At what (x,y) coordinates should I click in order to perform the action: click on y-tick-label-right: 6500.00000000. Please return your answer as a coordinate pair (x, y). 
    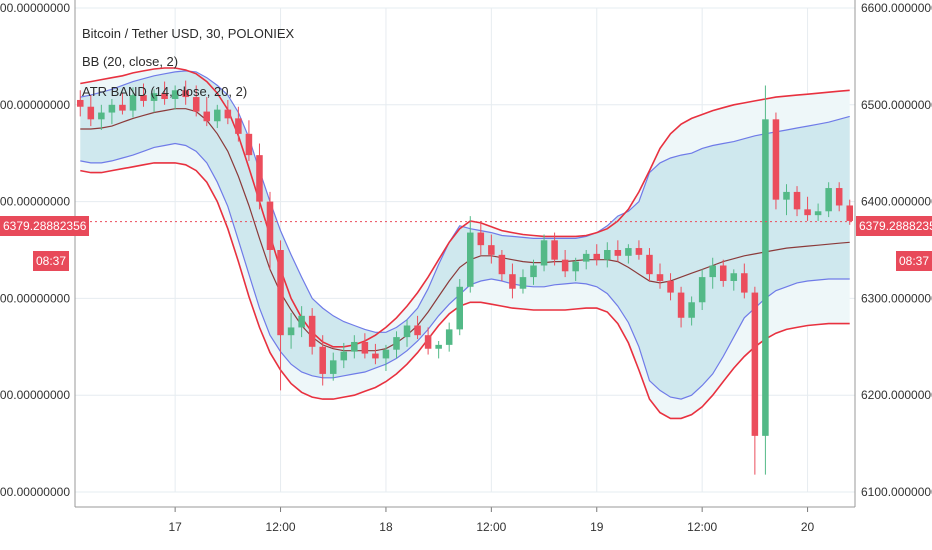
    Looking at the image, I should click on (896, 105).